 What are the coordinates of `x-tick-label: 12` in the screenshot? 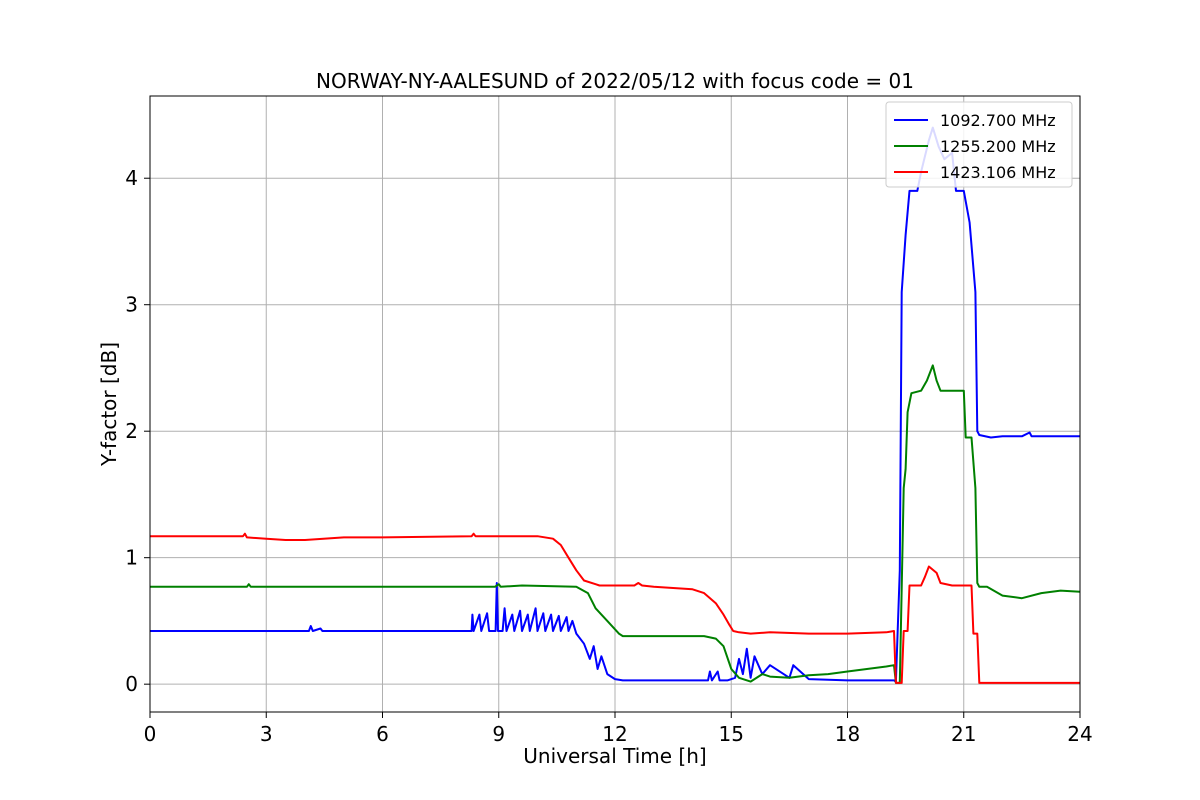 It's located at (614, 734).